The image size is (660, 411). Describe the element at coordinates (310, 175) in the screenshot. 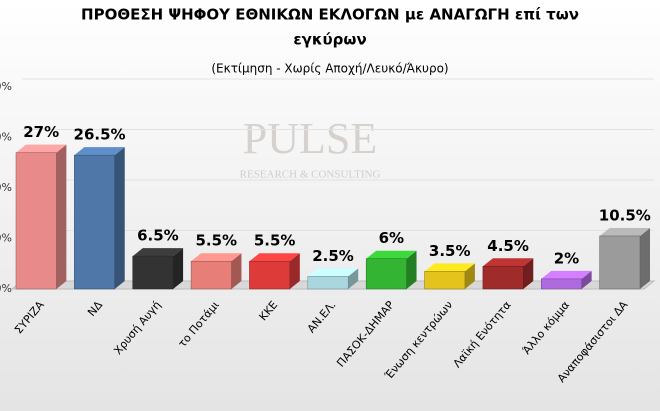

I see `watermark-sub: RESEARCH & CONSULTING` at that location.